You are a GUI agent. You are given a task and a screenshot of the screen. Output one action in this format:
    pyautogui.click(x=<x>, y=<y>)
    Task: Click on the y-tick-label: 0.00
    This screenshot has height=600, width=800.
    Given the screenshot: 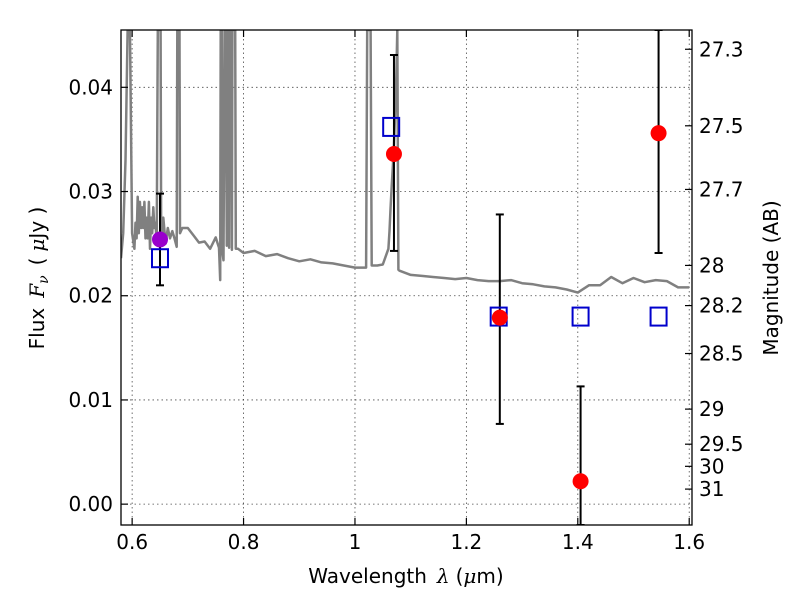 What is the action you would take?
    pyautogui.click(x=90, y=504)
    